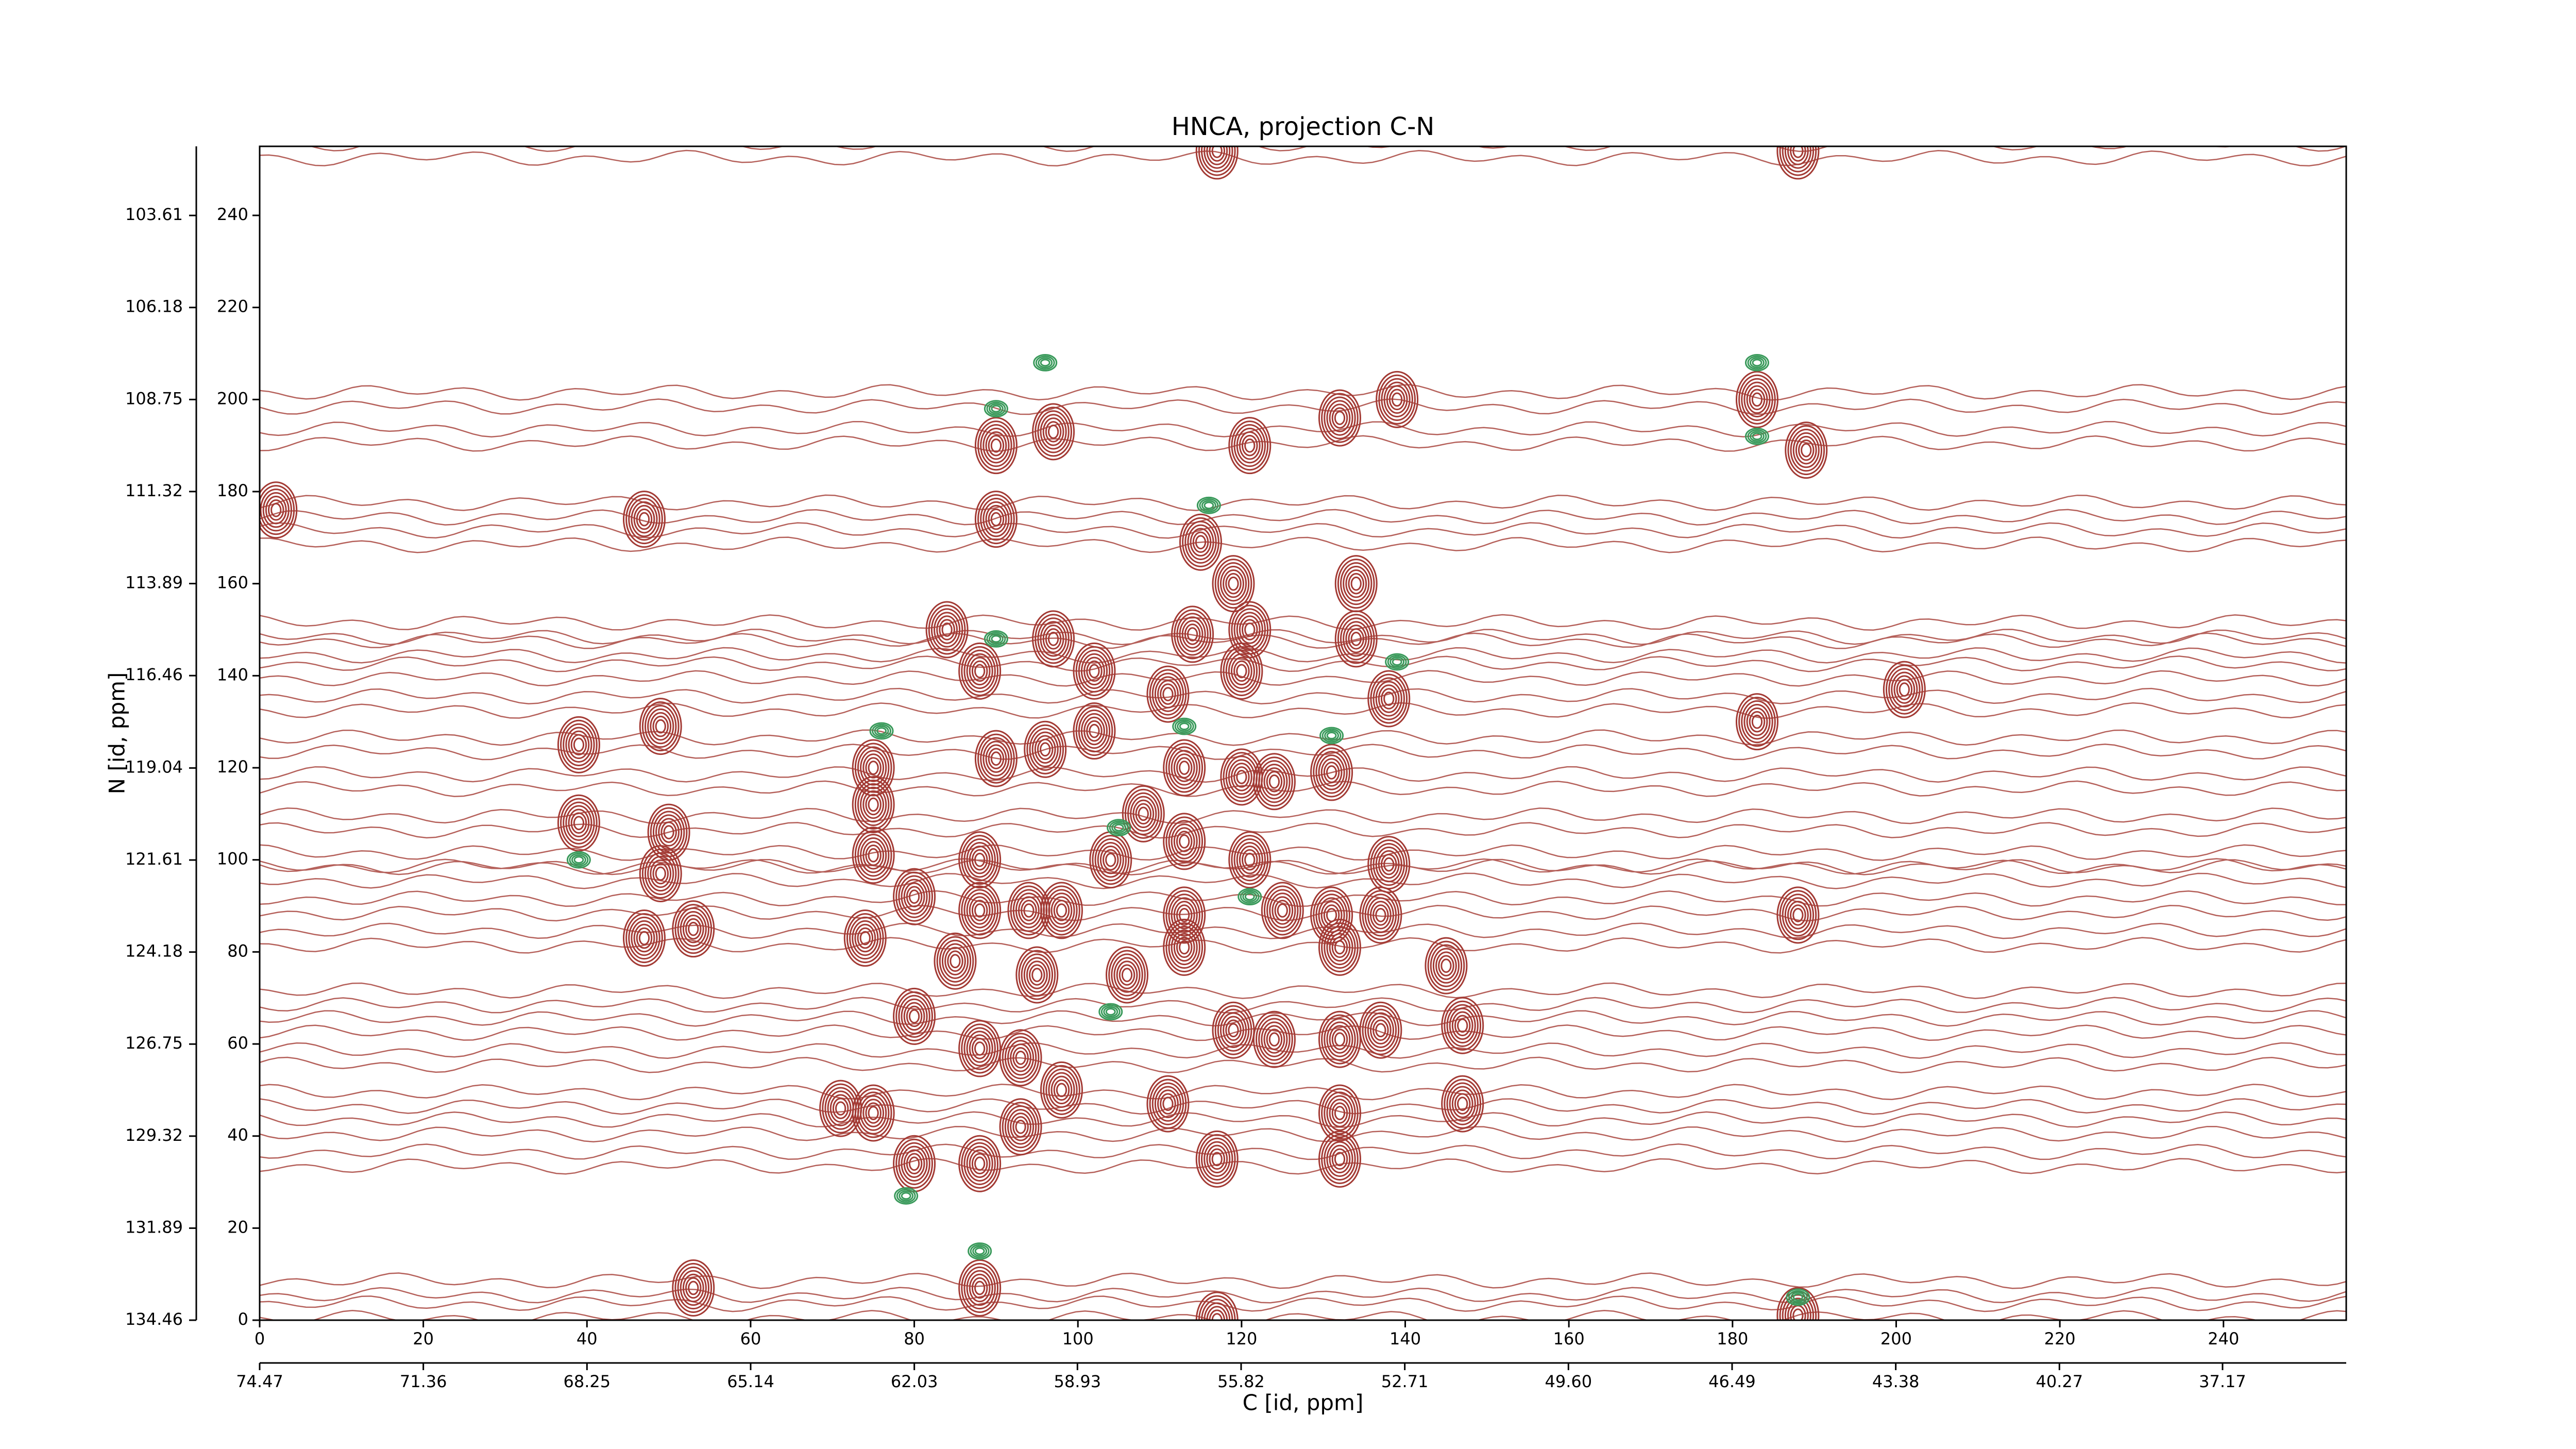  I want to click on y-tick-label: 120, so click(232, 767).